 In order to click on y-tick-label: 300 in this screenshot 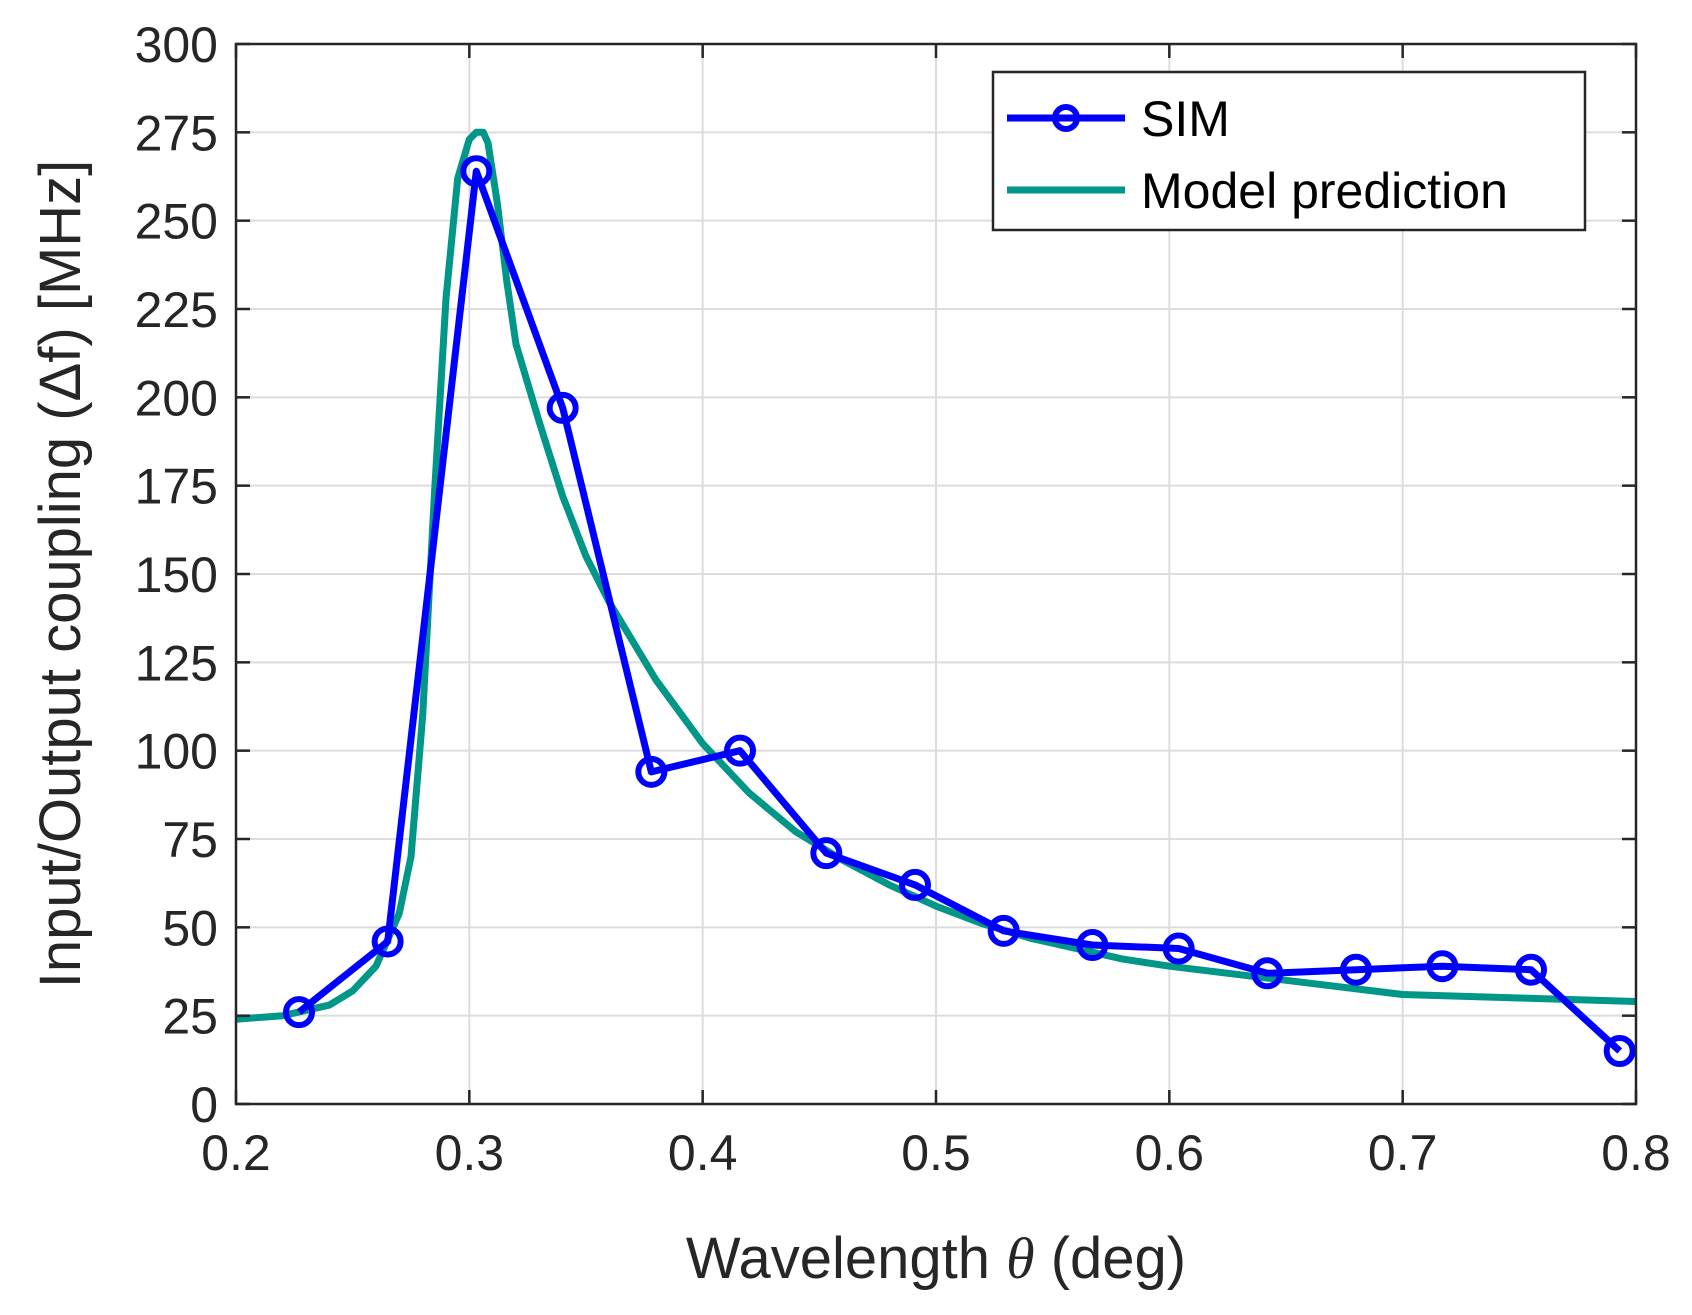, I will do `click(176, 45)`.